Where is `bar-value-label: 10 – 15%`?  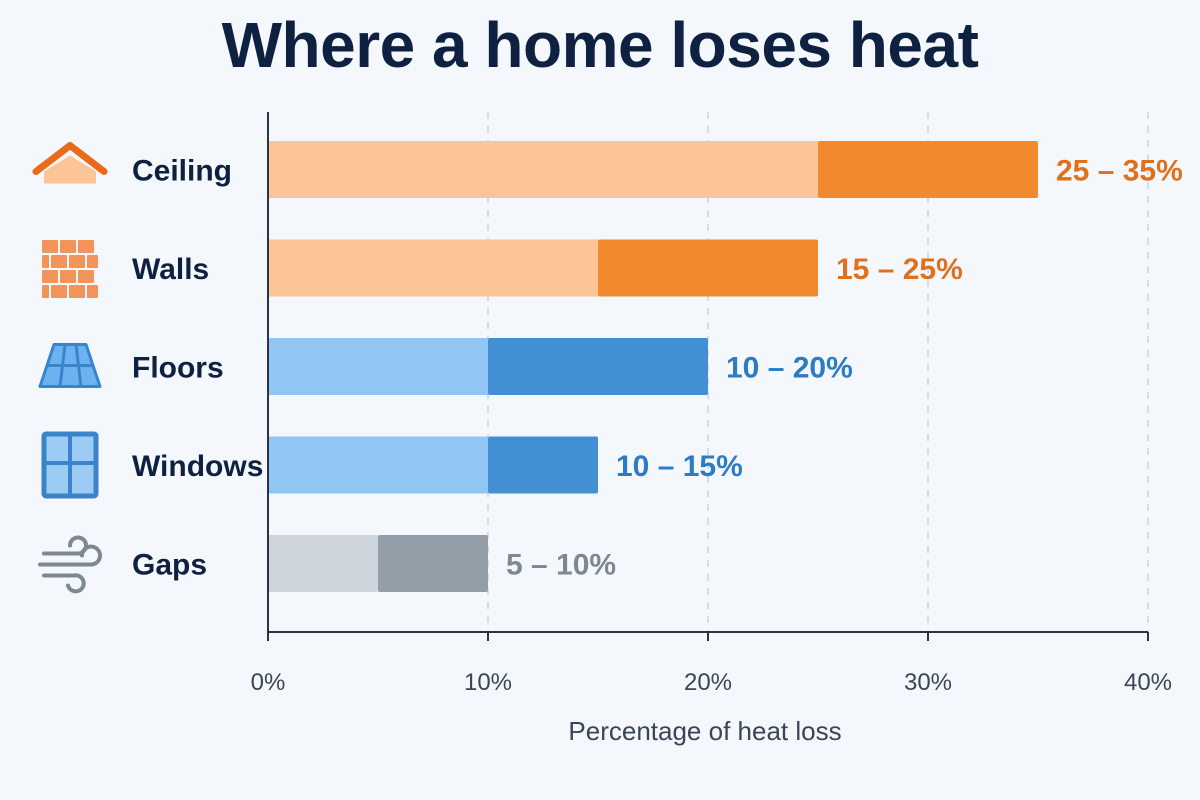
bar-value-label: 10 – 15% is located at coordinates (679, 466).